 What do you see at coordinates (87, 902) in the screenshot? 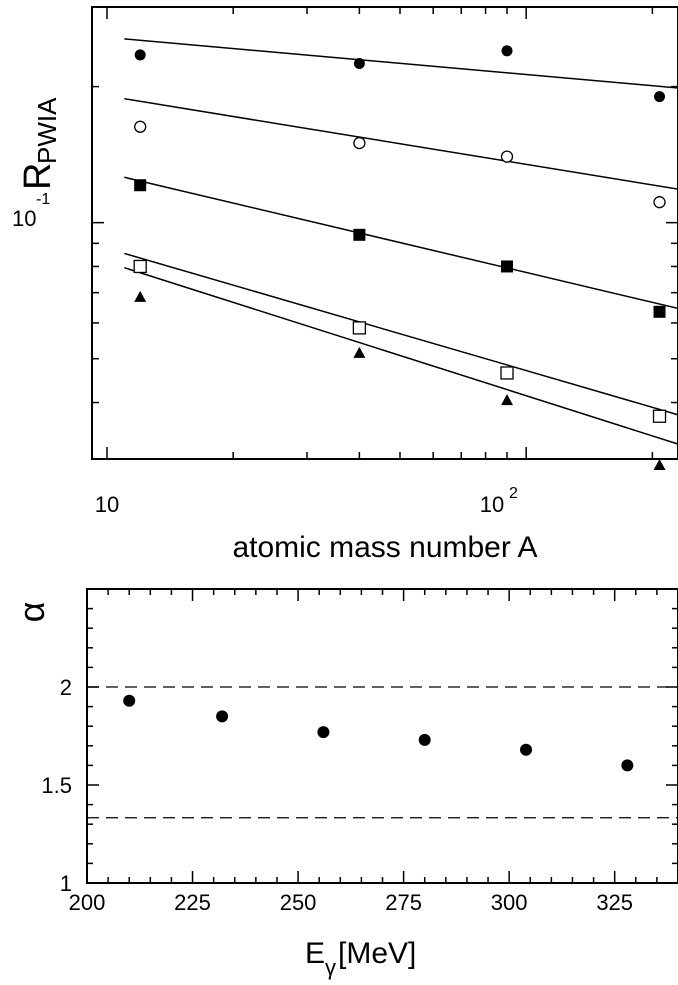
I see `bottom-x-tick-label: 200` at bounding box center [87, 902].